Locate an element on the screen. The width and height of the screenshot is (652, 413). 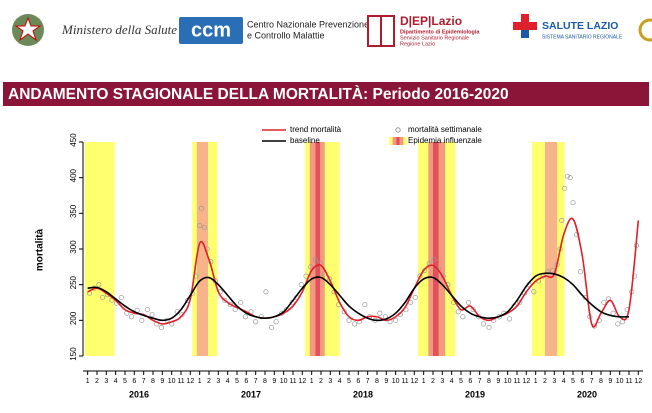
legend-point is located at coordinates (398, 130).